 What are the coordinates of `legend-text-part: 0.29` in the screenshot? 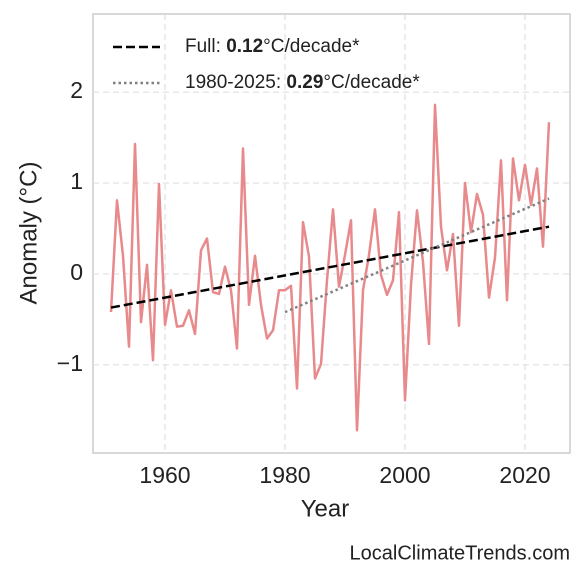 It's located at (304, 82).